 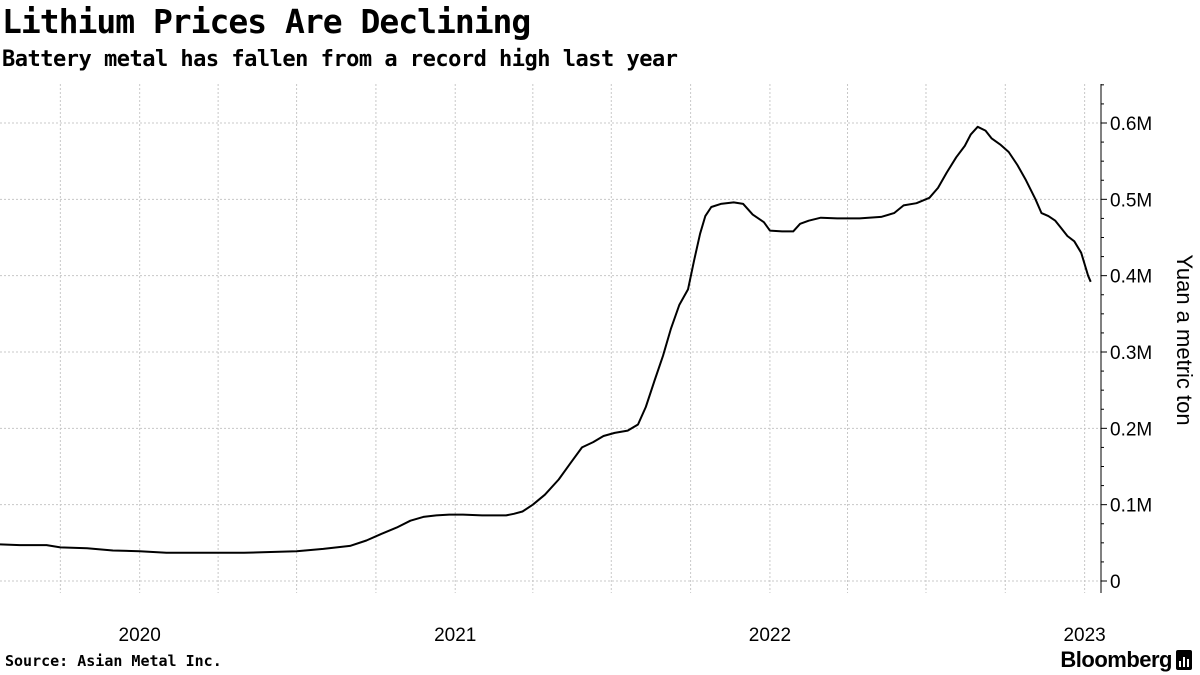 I want to click on brand-name: Bloomberg, so click(x=1116, y=659).